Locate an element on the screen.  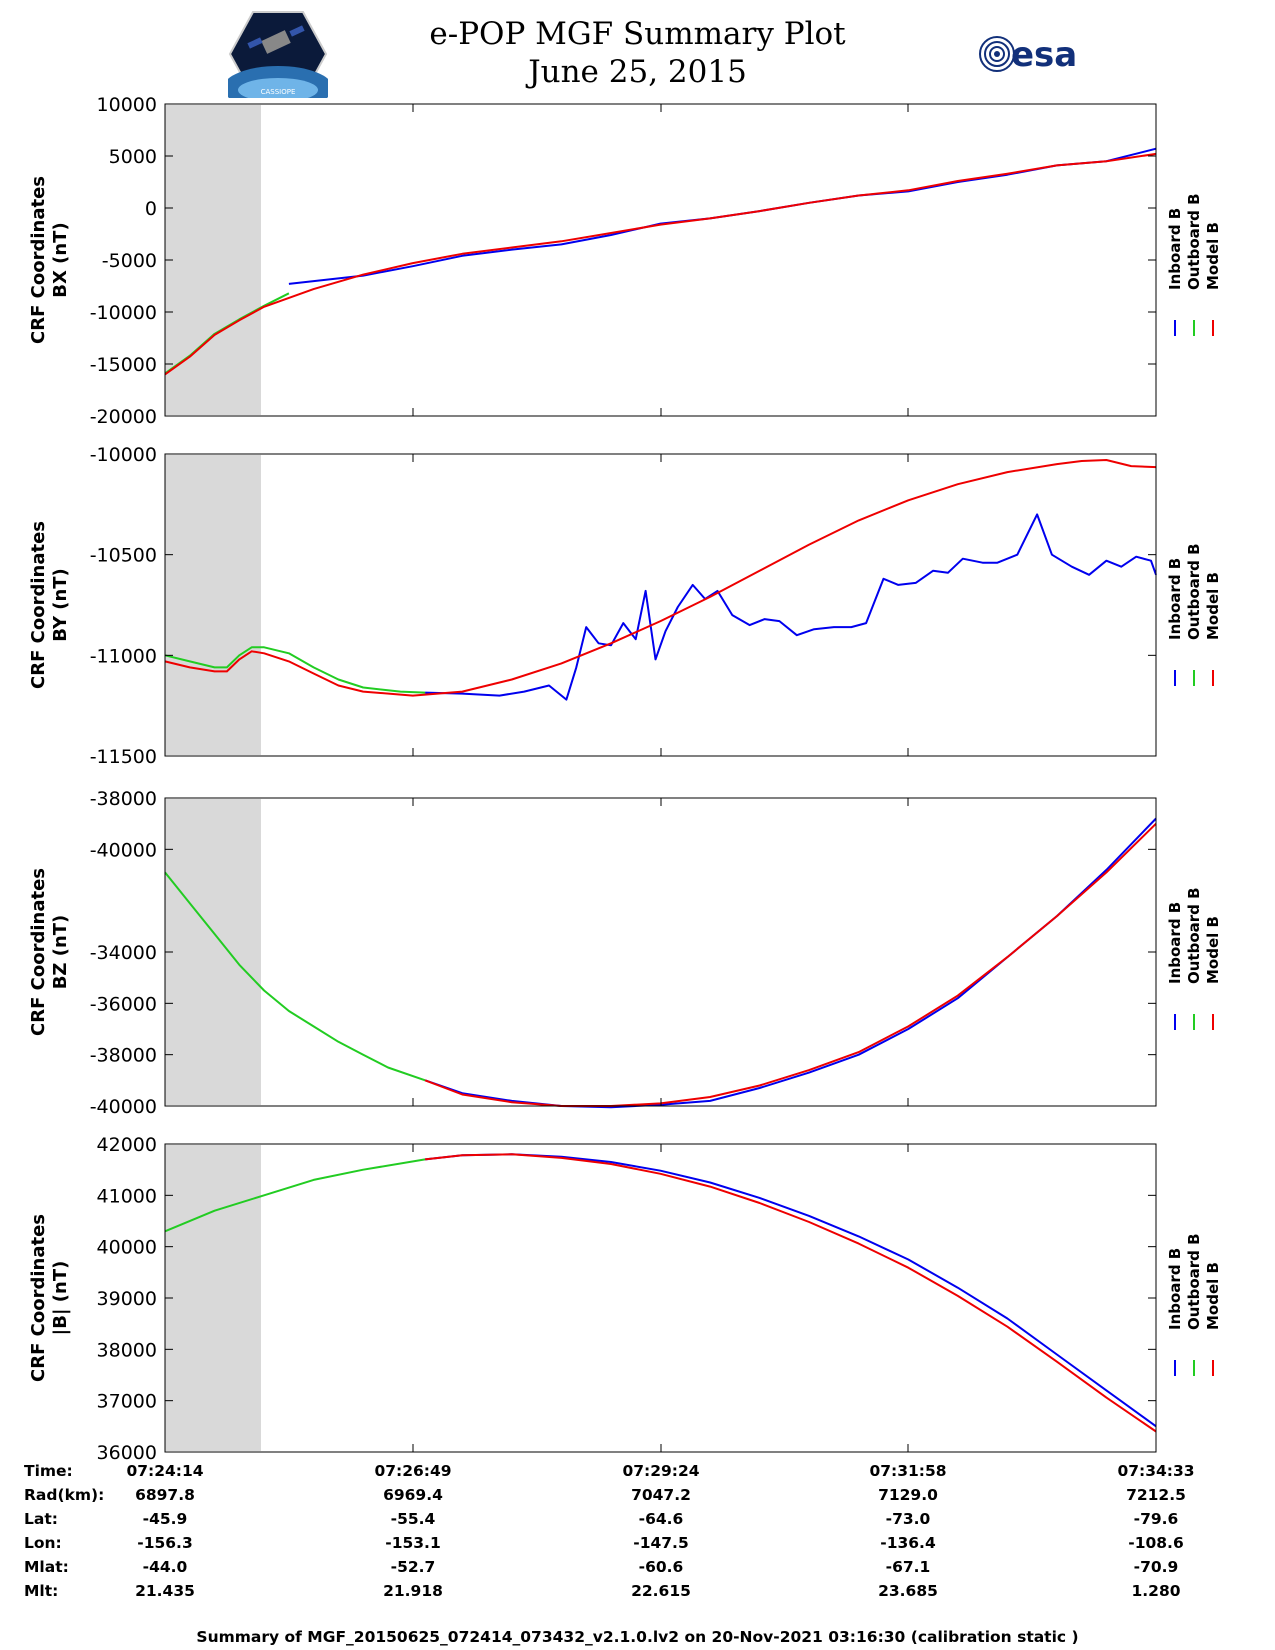
info-value: 6969.4 is located at coordinates (413, 1495).